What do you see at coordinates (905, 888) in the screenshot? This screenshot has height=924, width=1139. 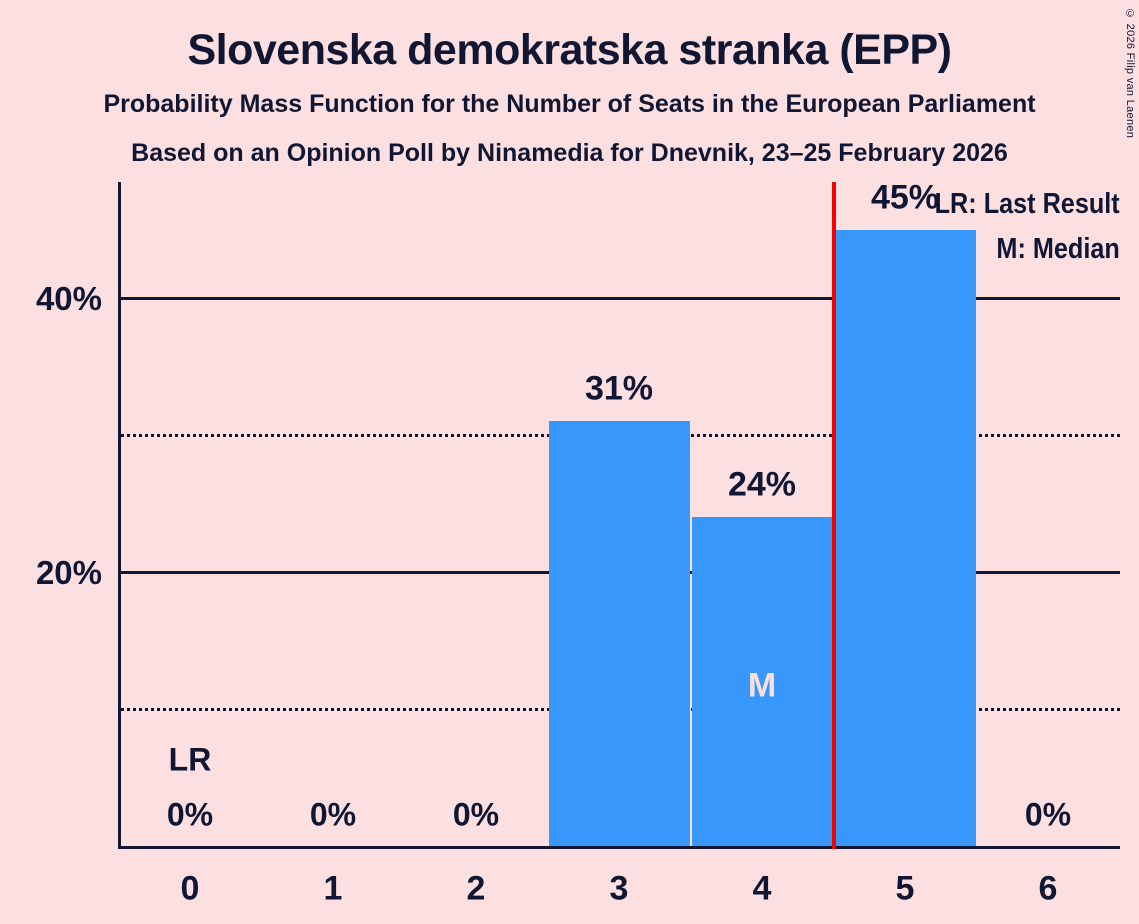 I see `x-axis-label: 5` at bounding box center [905, 888].